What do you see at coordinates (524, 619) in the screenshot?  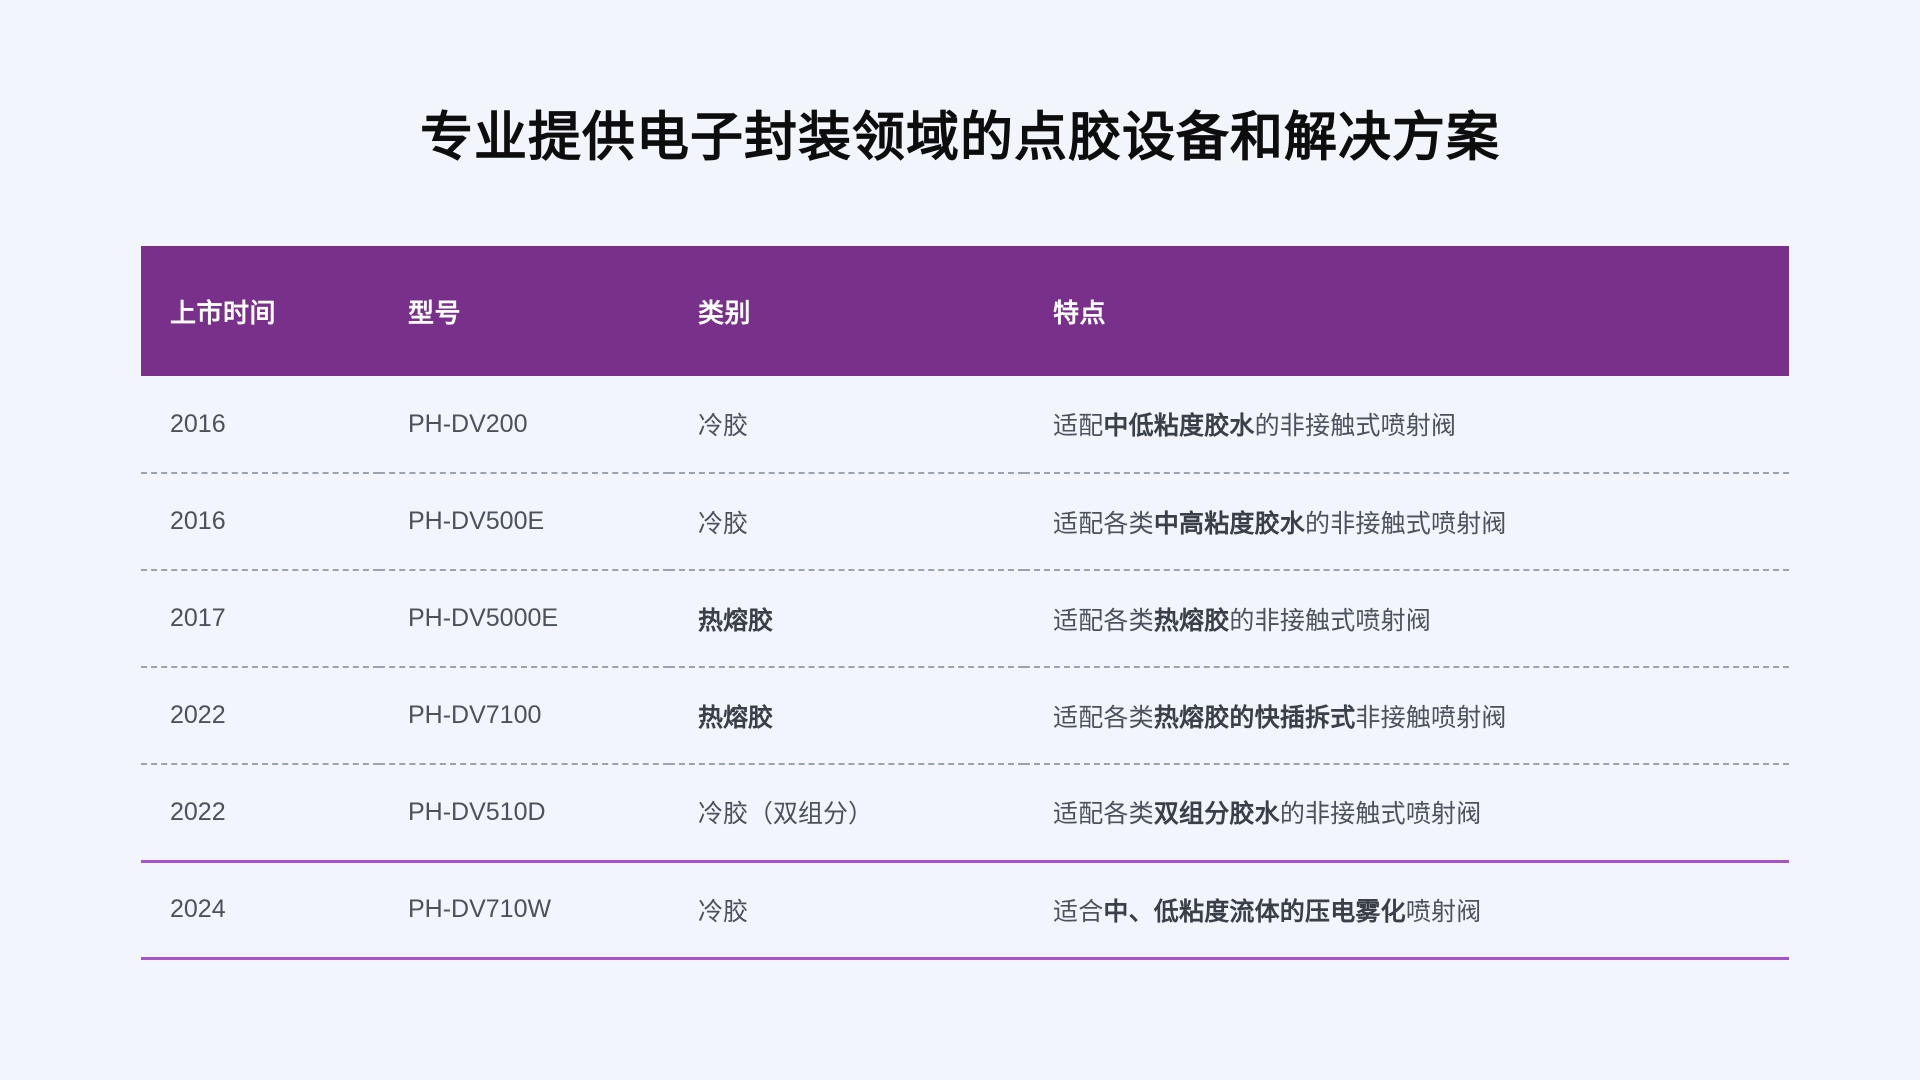 I see `cell-model: PH-DV5000E` at bounding box center [524, 619].